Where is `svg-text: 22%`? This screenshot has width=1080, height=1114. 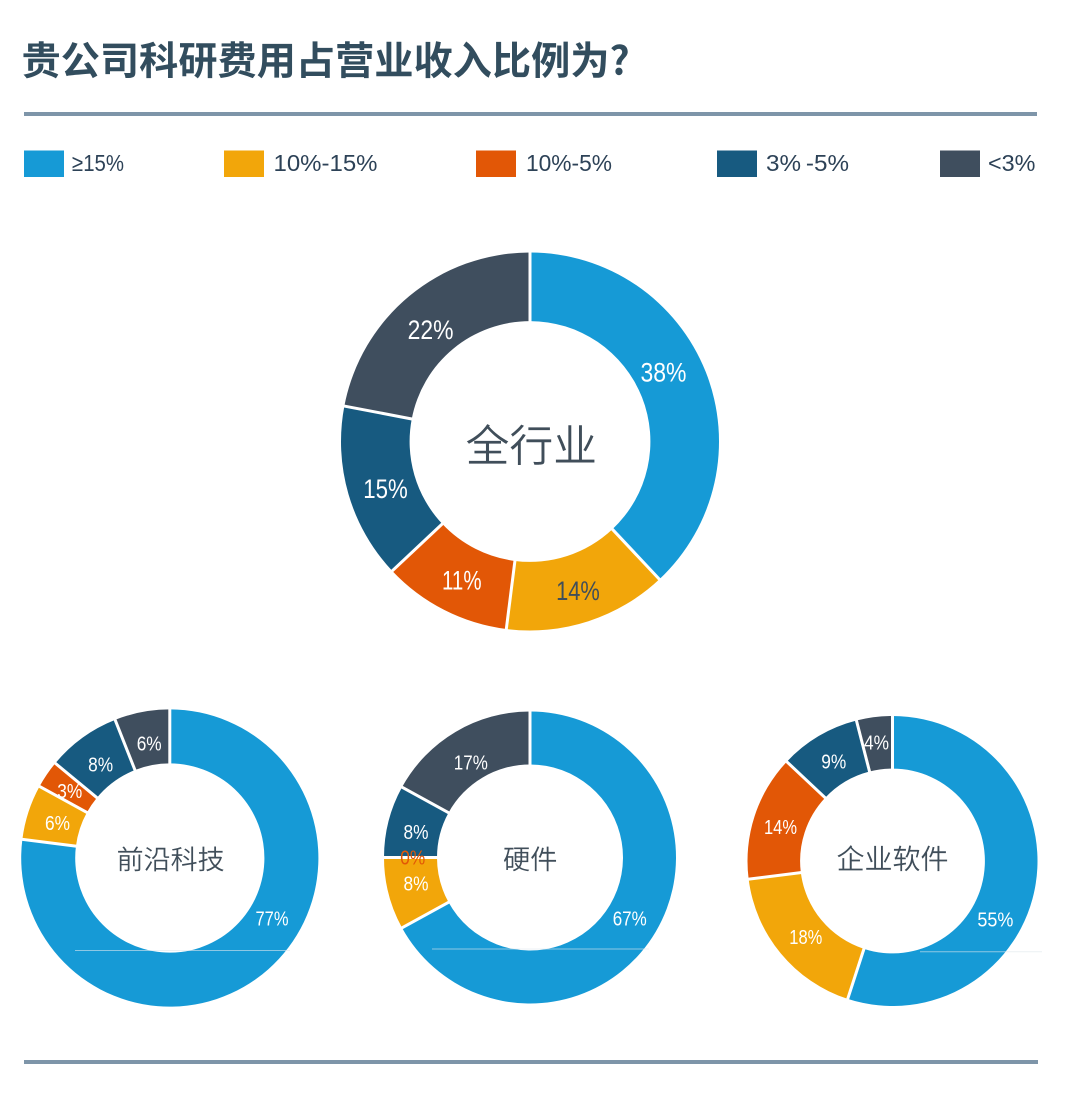
svg-text: 22% is located at coordinates (431, 330).